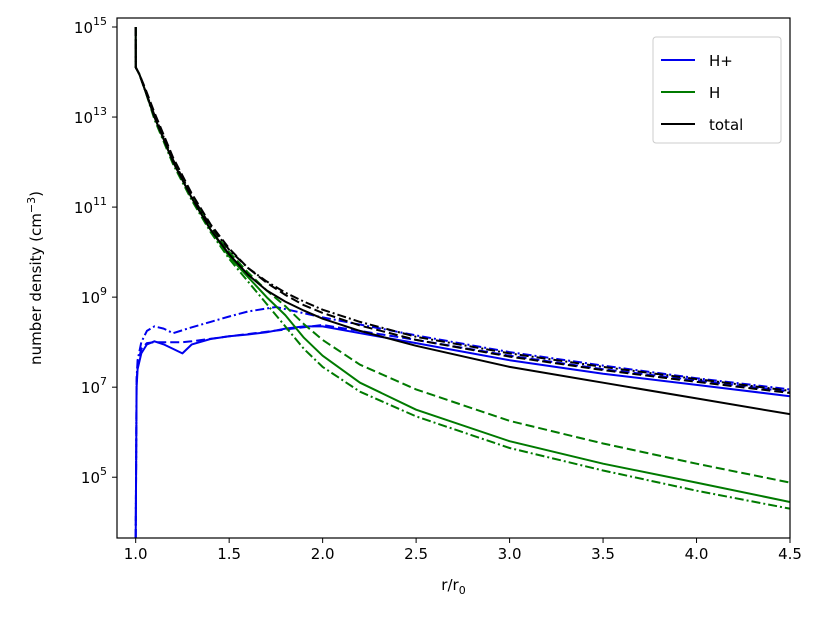 The width and height of the screenshot is (830, 623). I want to click on y-tick-label: 10¹³, so click(90, 116).